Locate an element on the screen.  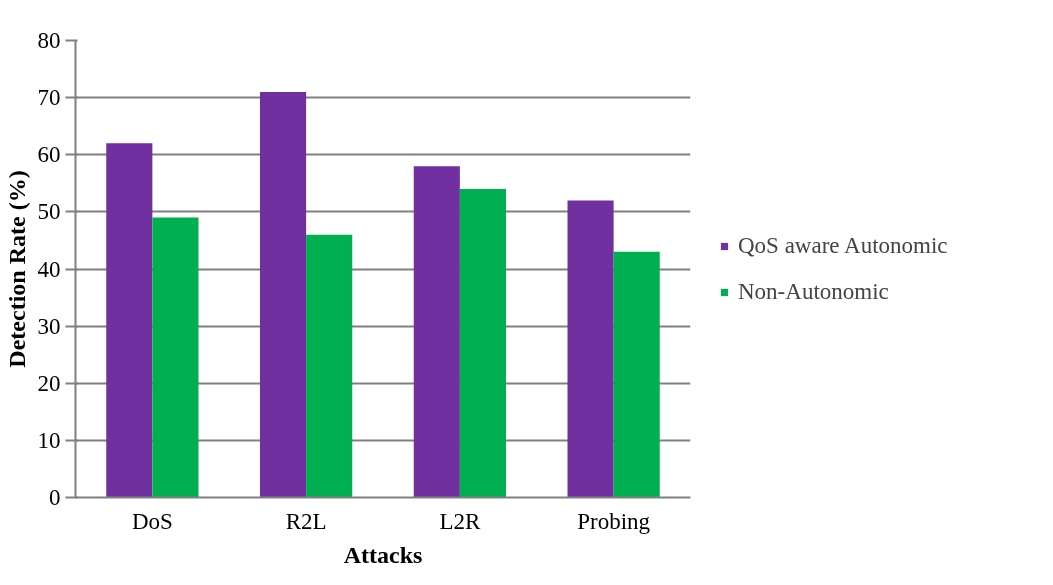
x-axis-title: Attacks is located at coordinates (383, 554).